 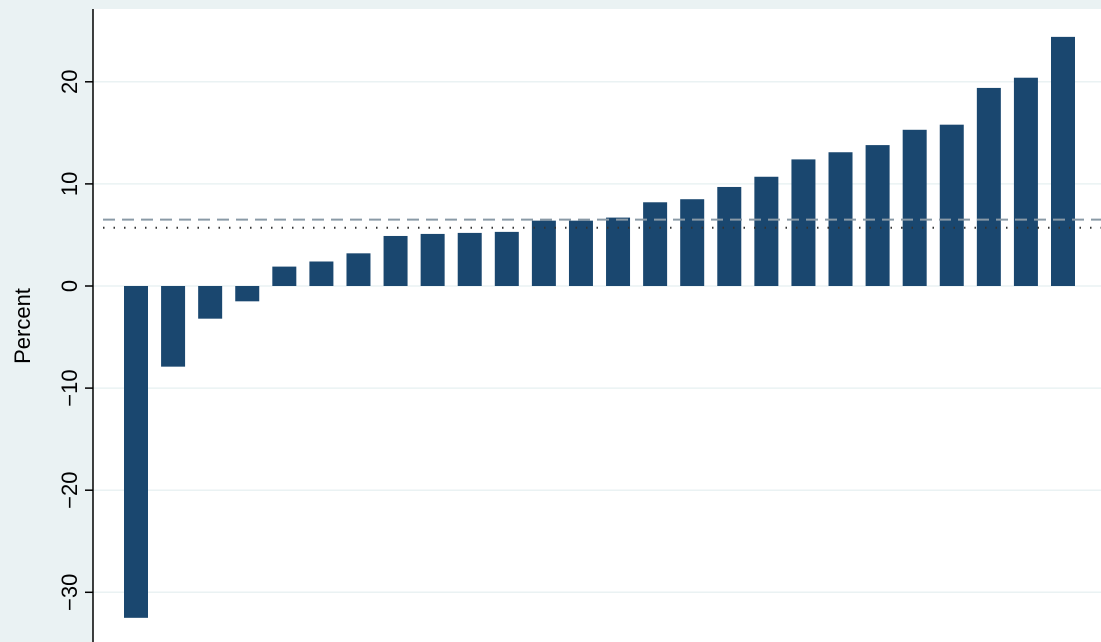 What do you see at coordinates (69, 592) in the screenshot?
I see `y-tick-label: −30` at bounding box center [69, 592].